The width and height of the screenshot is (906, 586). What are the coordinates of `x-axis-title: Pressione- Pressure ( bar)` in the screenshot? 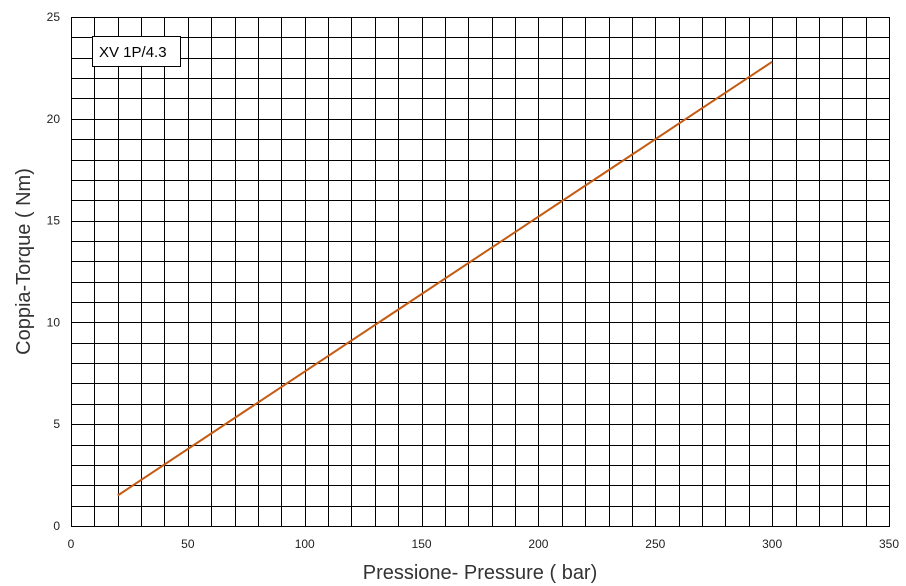 It's located at (480, 573).